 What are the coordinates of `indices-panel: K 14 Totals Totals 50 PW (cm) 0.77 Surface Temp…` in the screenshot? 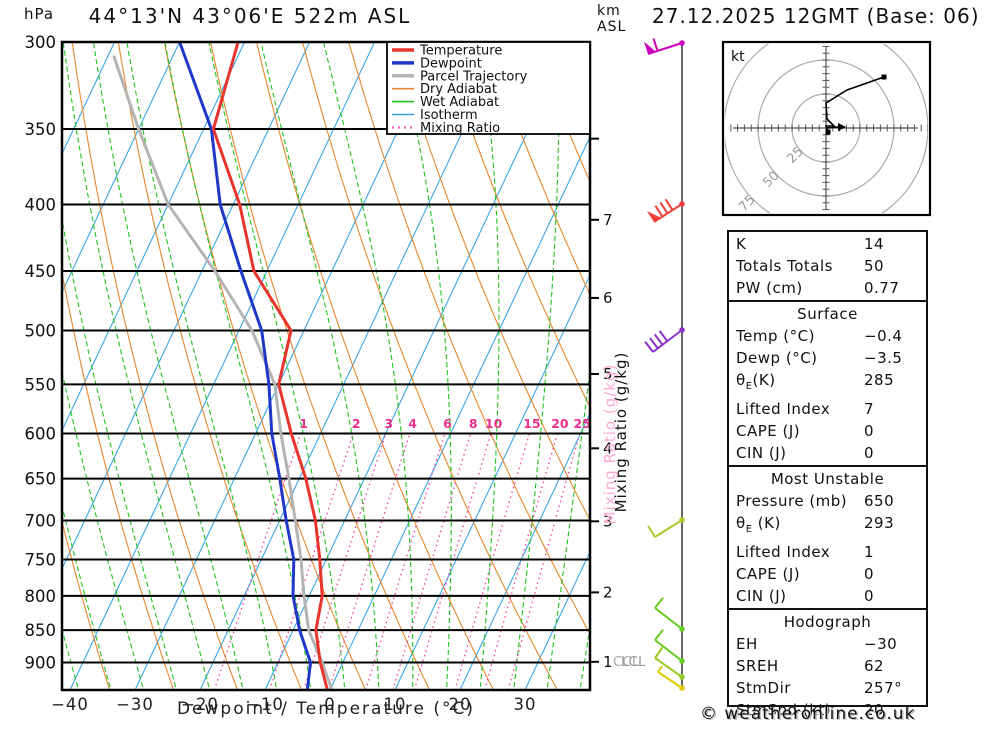 It's located at (827, 474).